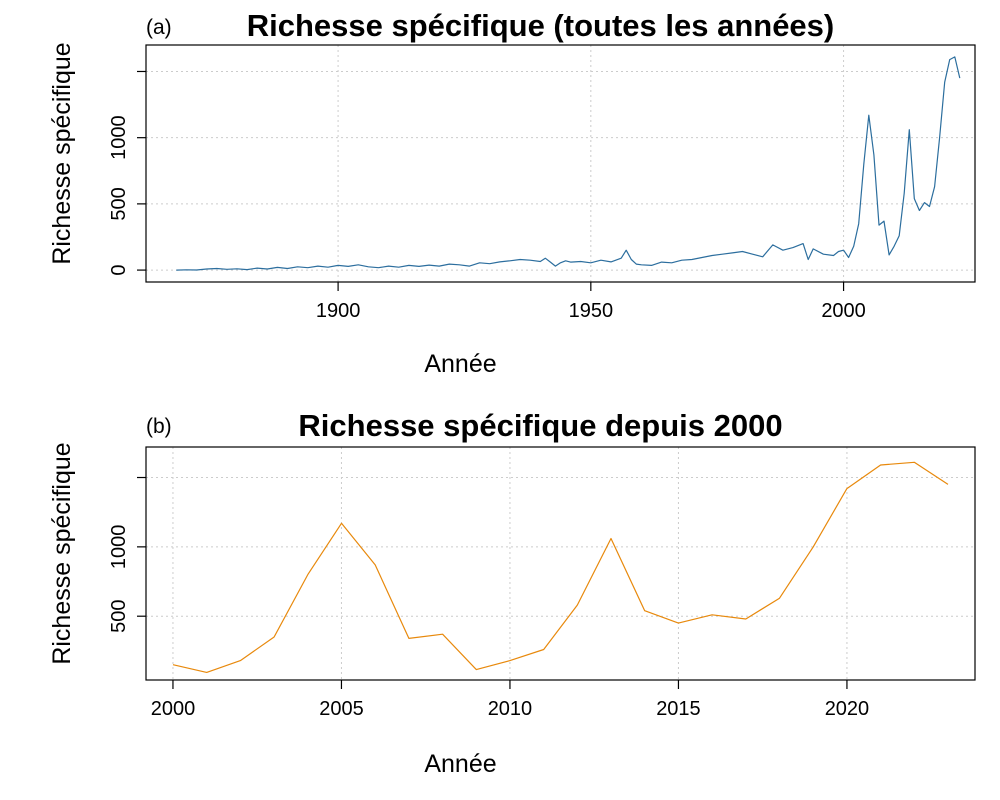 The height and width of the screenshot is (800, 1000). Describe the element at coordinates (591, 311) in the screenshot. I see `x-tick-label-a: 1950` at that location.